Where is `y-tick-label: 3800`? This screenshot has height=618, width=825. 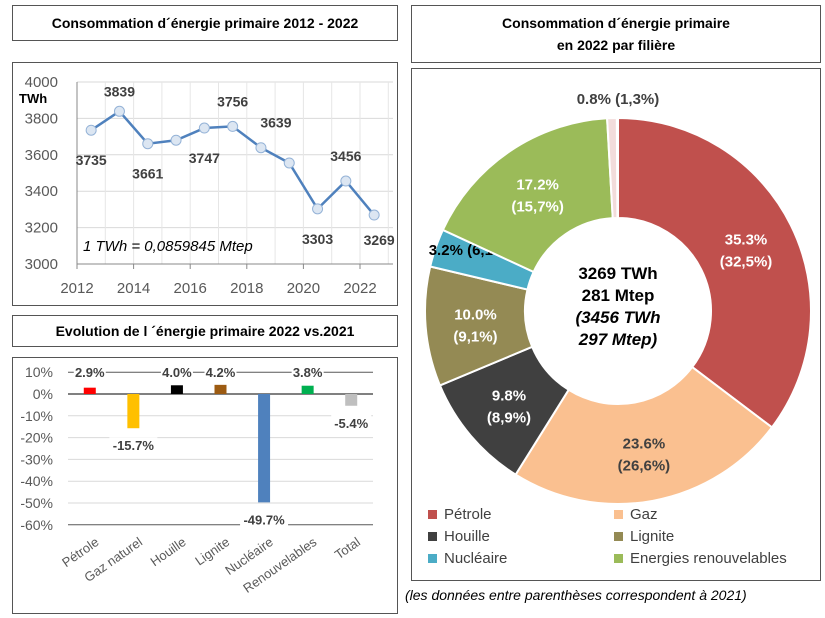 y-tick-label: 3800 is located at coordinates (41, 118).